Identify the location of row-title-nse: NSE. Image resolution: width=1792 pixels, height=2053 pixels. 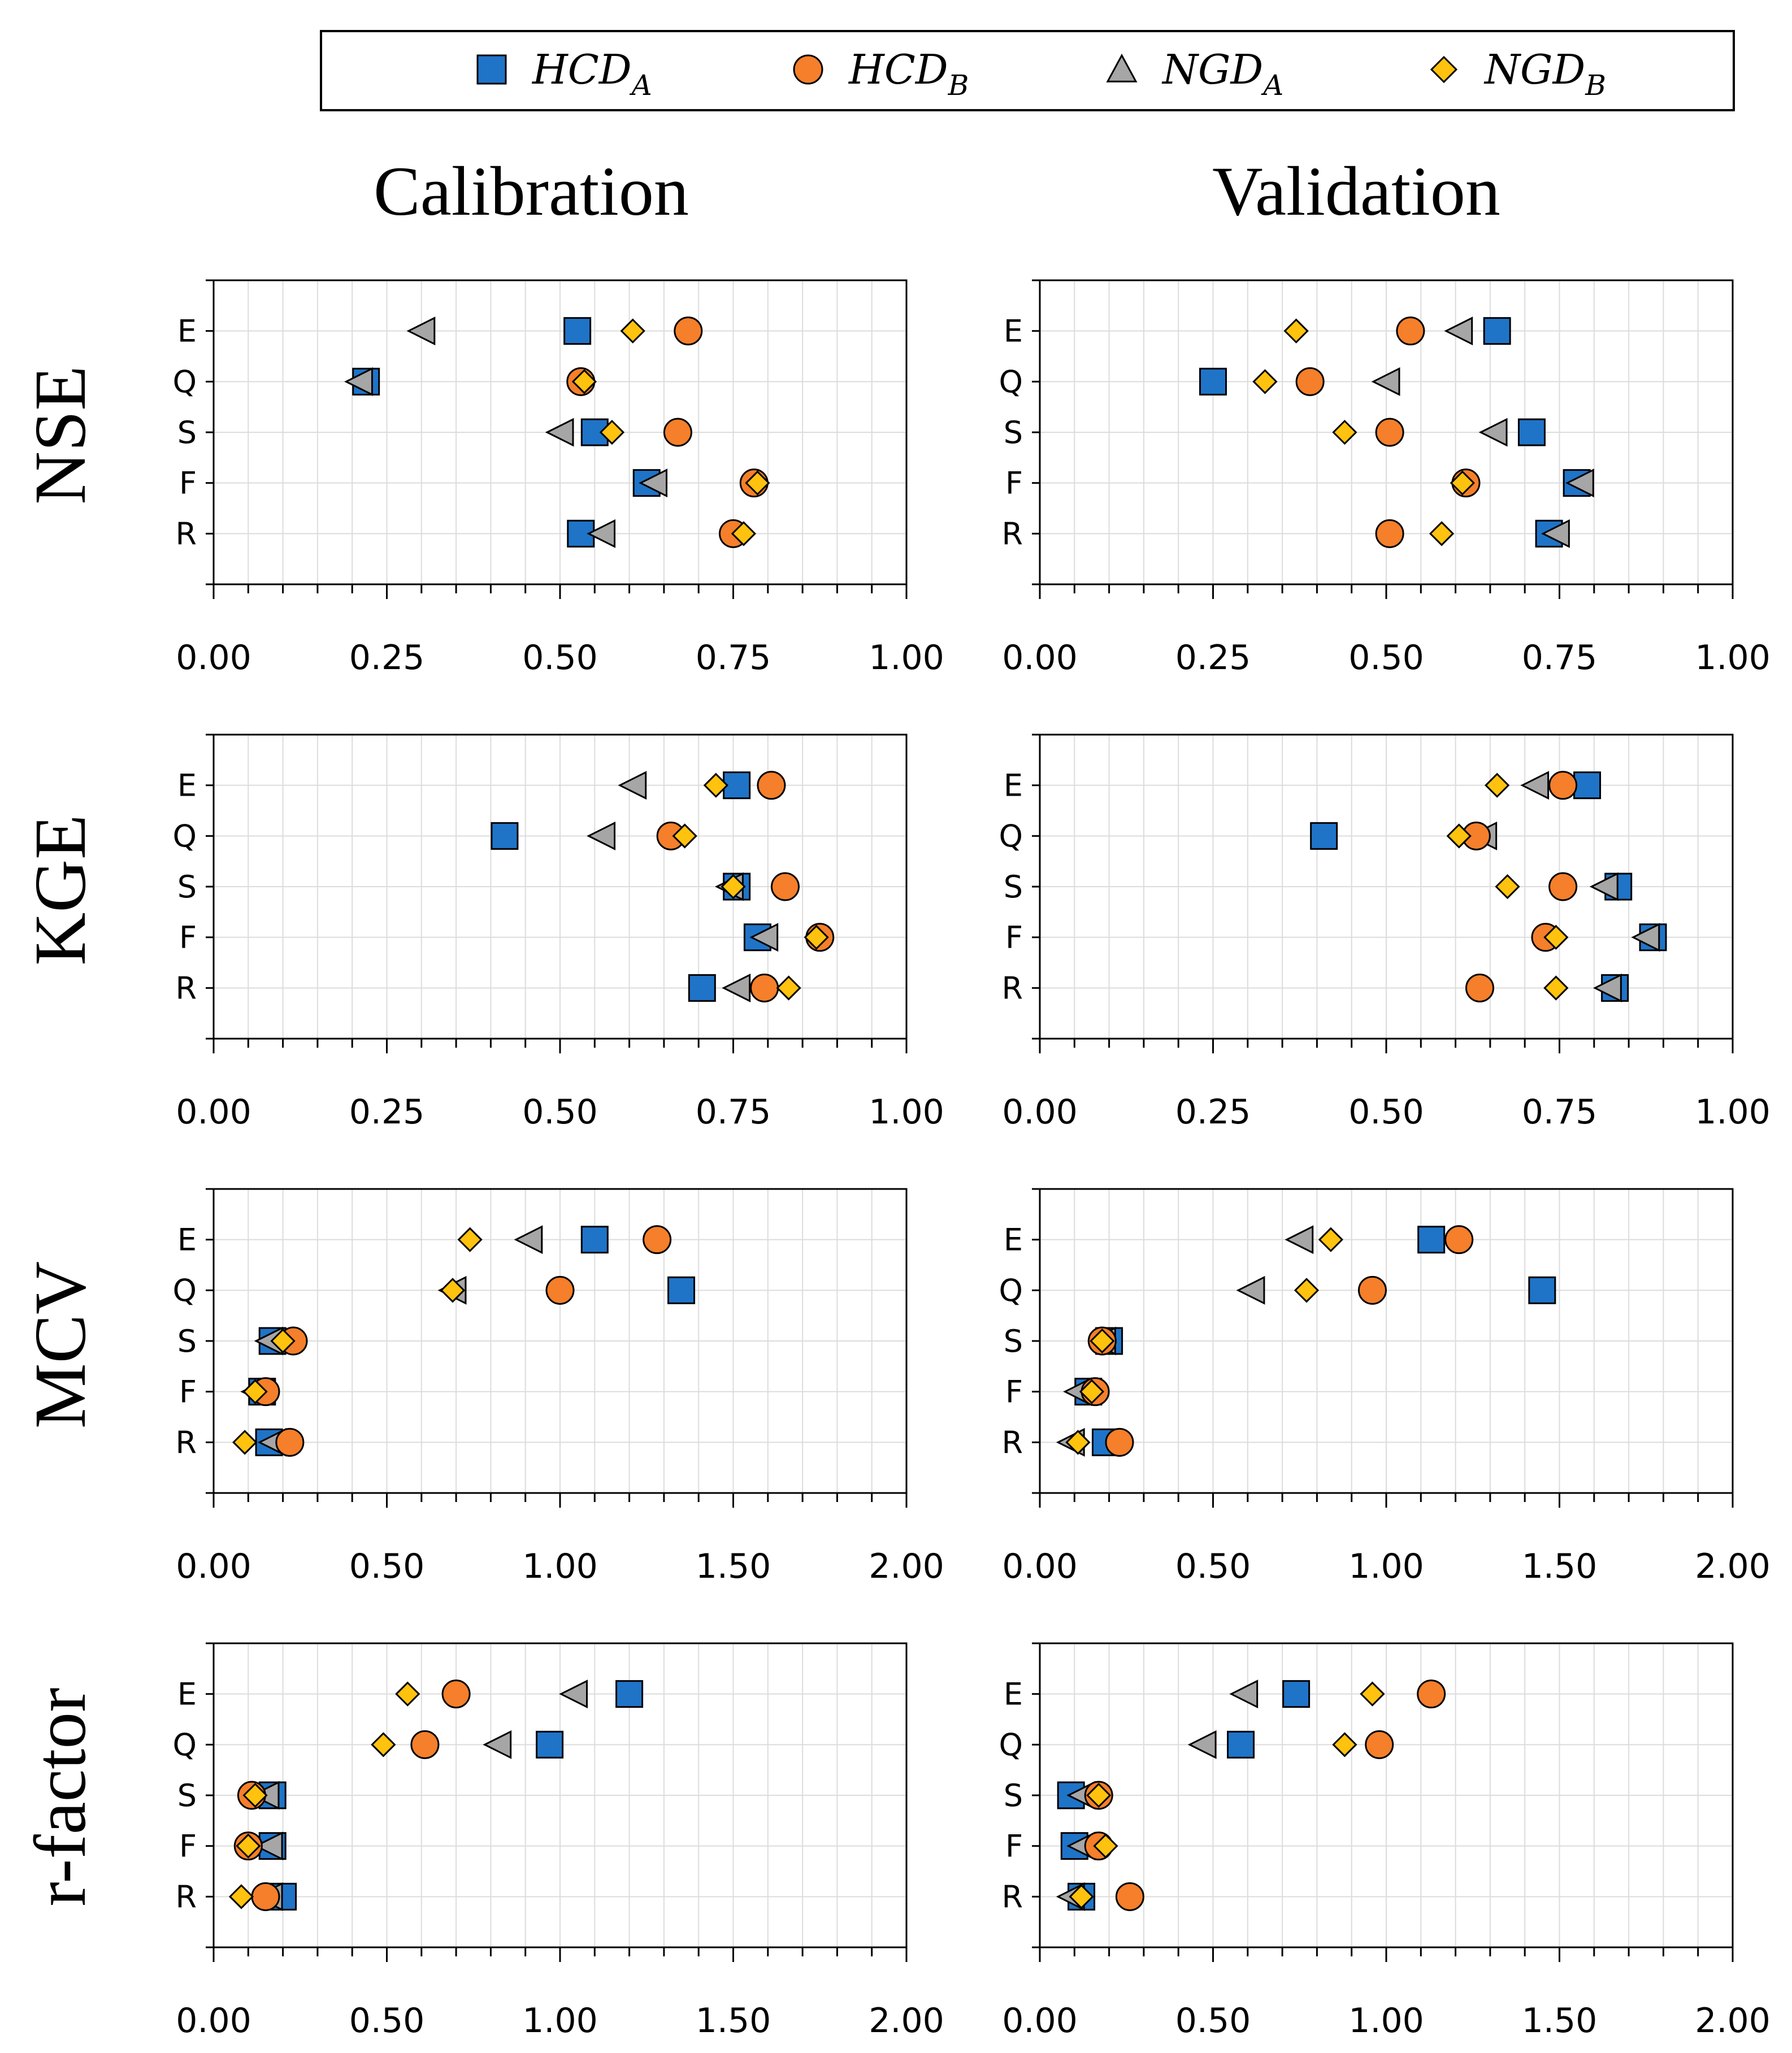
(60, 435).